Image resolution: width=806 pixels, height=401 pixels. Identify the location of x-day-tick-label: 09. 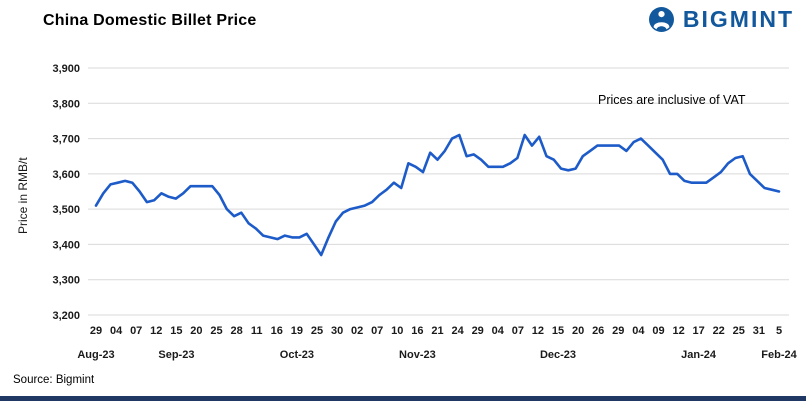
(658, 331).